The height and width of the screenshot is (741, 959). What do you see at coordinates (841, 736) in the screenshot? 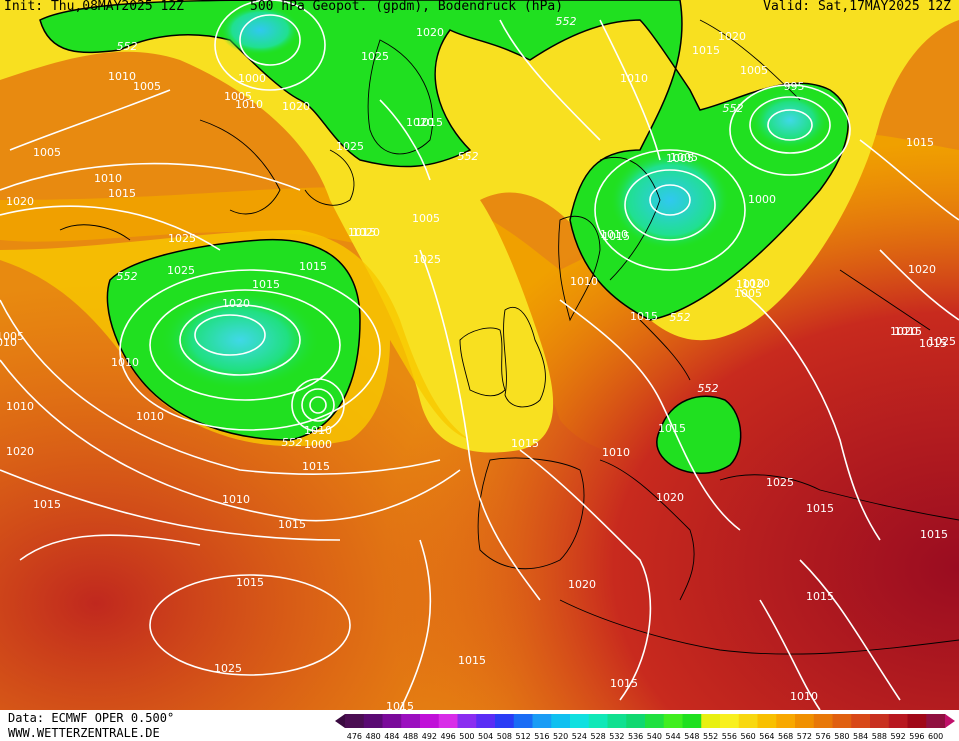
I see `colorbar-tick-label: 580` at bounding box center [841, 736].